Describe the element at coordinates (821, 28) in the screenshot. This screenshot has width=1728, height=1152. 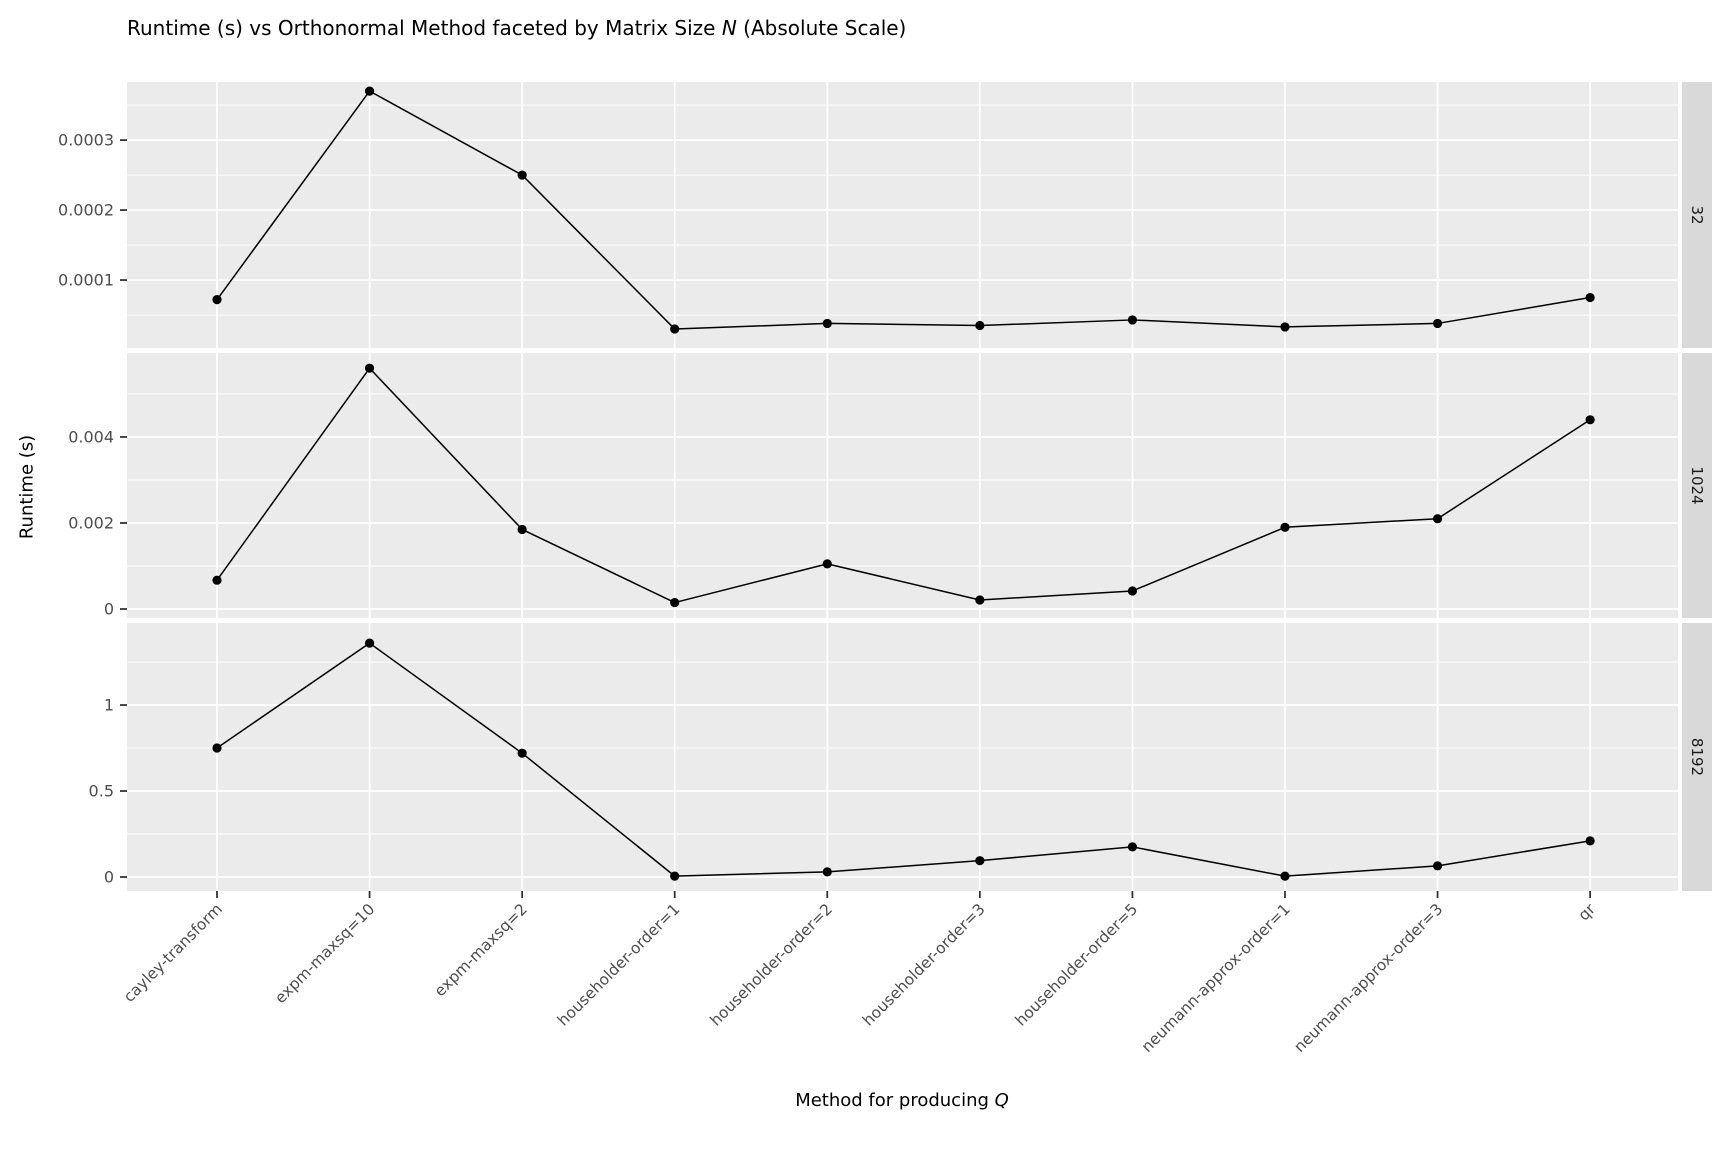
I see `chart-title-suffix: (Absolute Scale)` at that location.